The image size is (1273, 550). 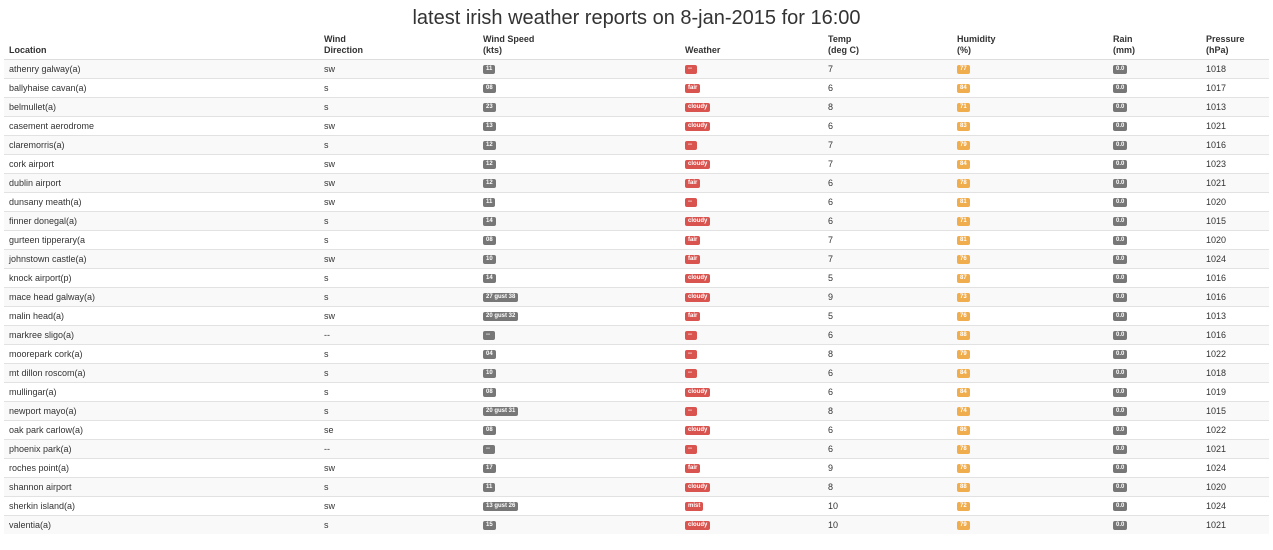 What do you see at coordinates (1235, 449) in the screenshot?
I see `pressure-cell: 1021` at bounding box center [1235, 449].